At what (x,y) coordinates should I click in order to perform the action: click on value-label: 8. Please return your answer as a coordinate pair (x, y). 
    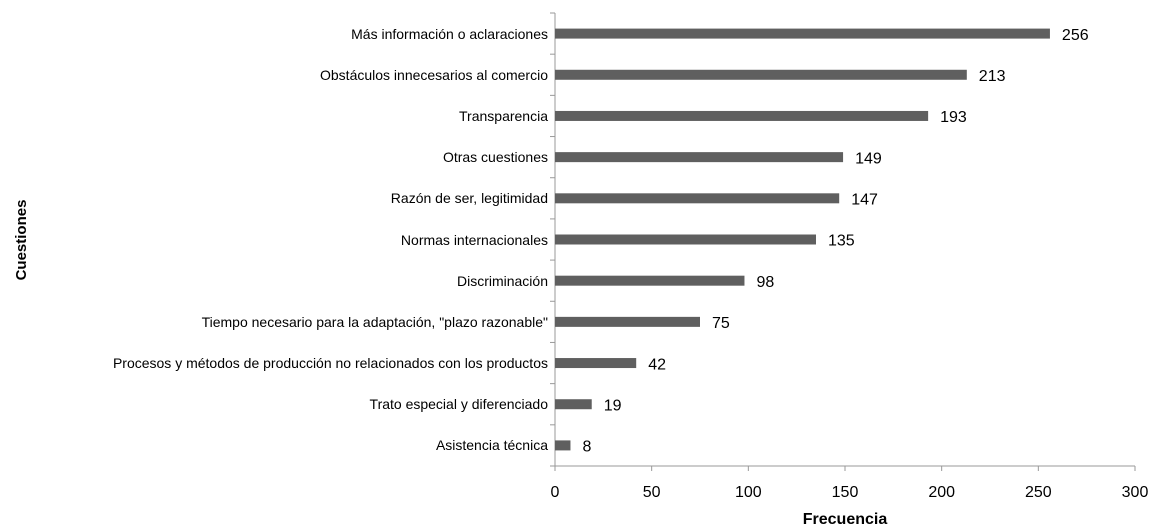
    Looking at the image, I should click on (586, 447).